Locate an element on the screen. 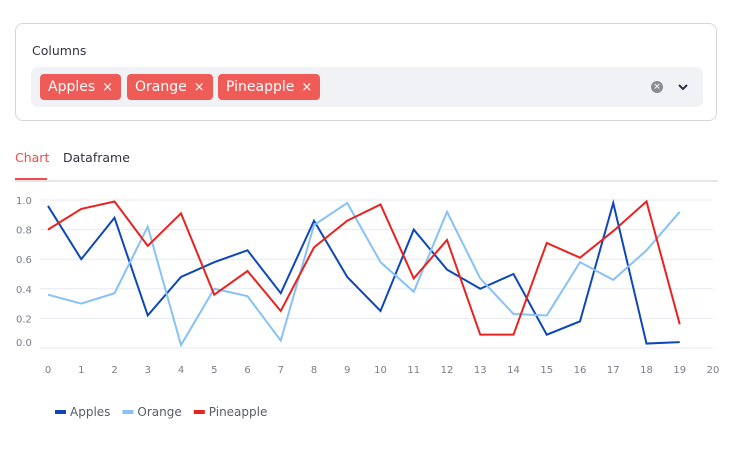  x-tick-label: 20 is located at coordinates (713, 370).